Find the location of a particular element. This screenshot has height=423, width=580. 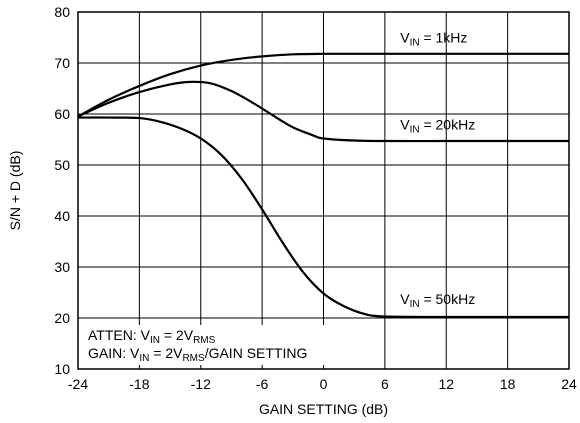

y-tick-label: 70 is located at coordinates (62, 63).